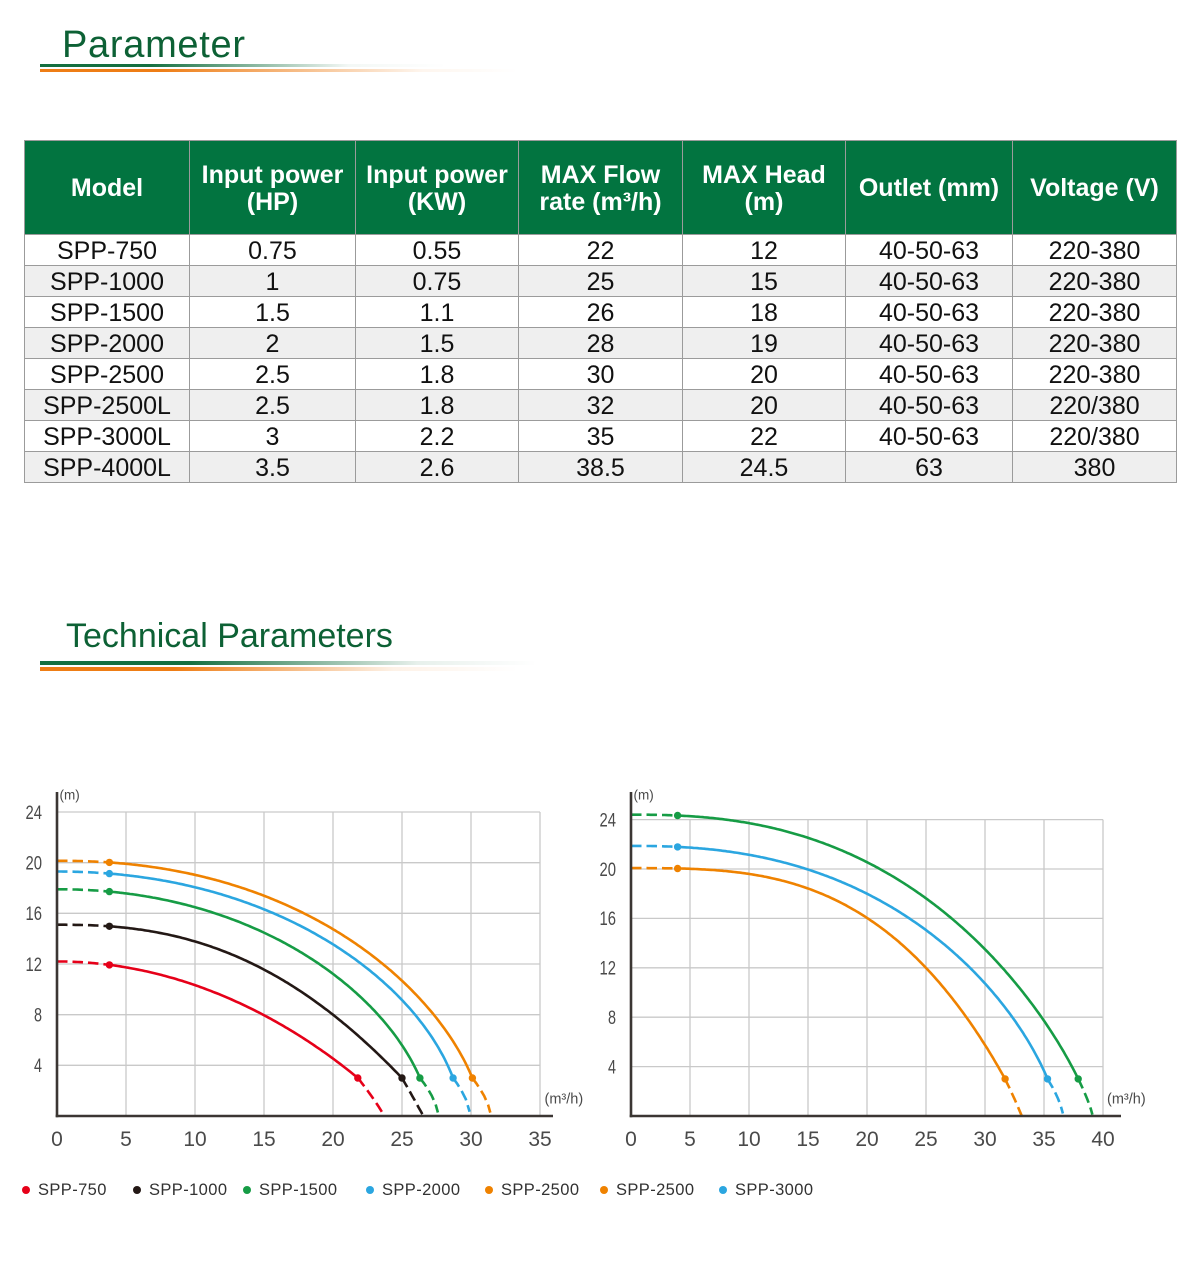 The height and width of the screenshot is (1273, 1200). I want to click on svg-text: 40, so click(1102, 1139).